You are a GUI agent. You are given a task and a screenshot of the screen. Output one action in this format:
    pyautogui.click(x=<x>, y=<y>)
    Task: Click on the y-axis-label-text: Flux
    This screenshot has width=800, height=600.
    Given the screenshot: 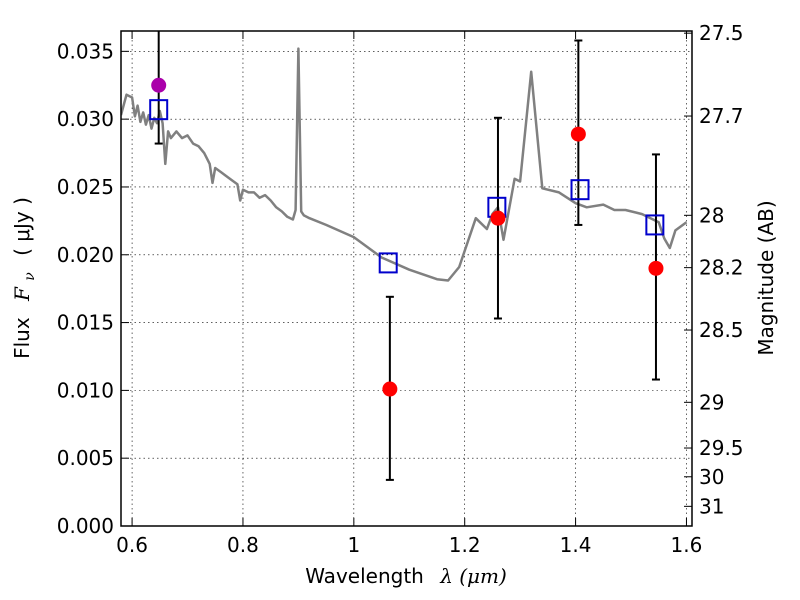 What is the action you would take?
    pyautogui.click(x=22, y=338)
    